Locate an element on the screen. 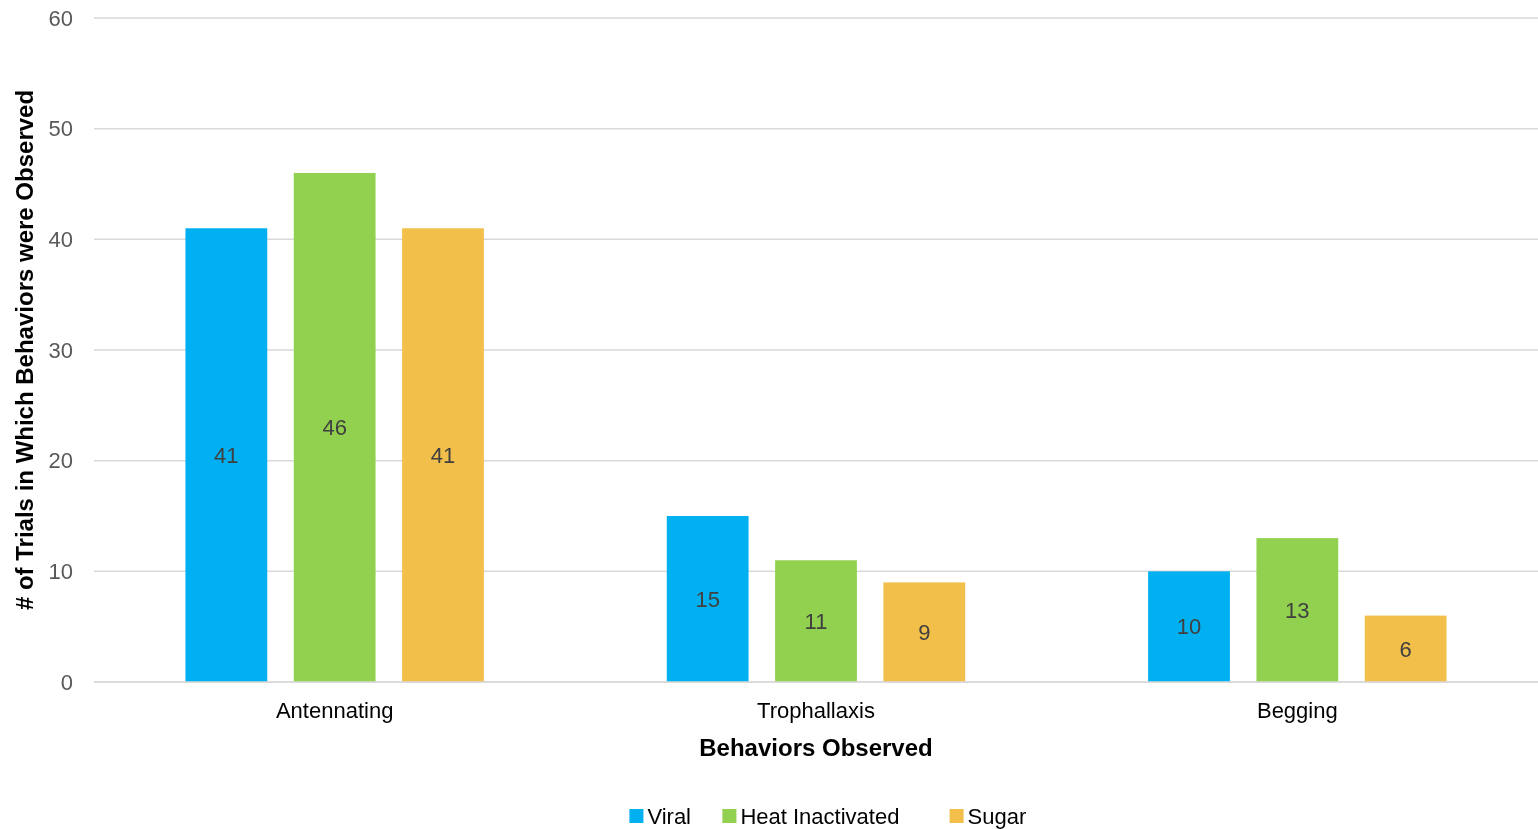 This screenshot has width=1538, height=829. data-label: 6 is located at coordinates (1405, 649).